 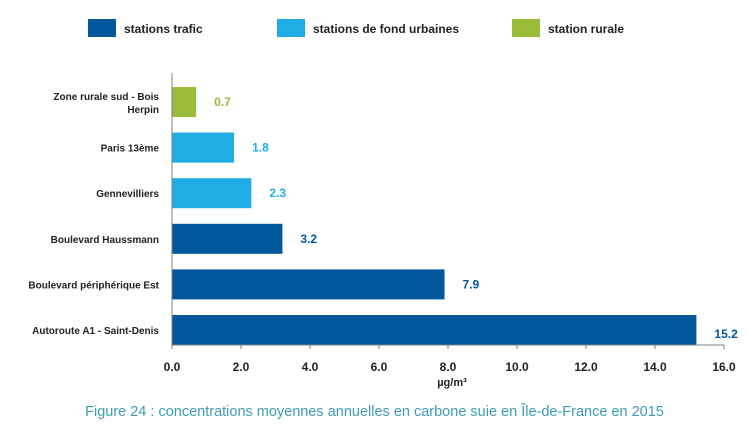 What do you see at coordinates (308, 239) in the screenshot?
I see `value-label-boulevard-haussmann: 3.2` at bounding box center [308, 239].